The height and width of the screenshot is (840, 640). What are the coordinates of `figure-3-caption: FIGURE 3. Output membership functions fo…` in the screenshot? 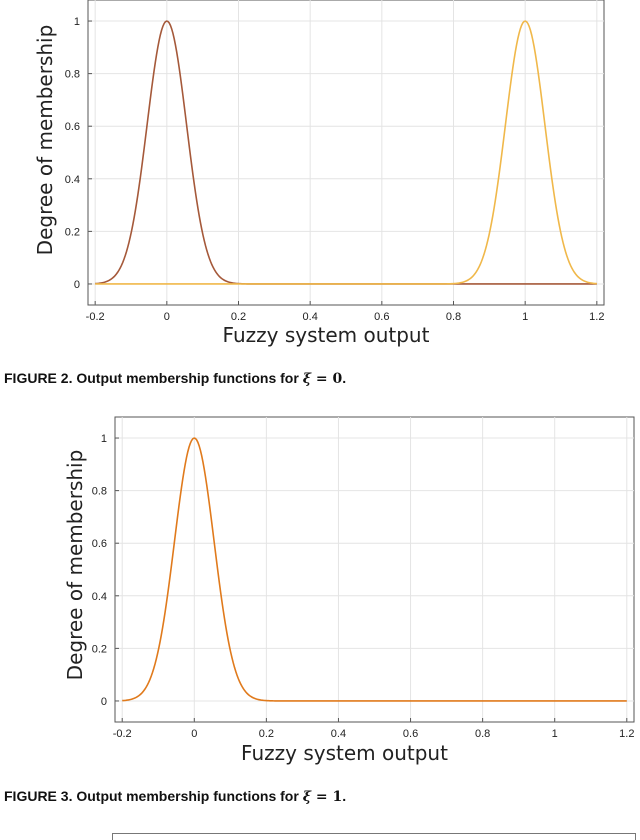 It's located at (175, 796).